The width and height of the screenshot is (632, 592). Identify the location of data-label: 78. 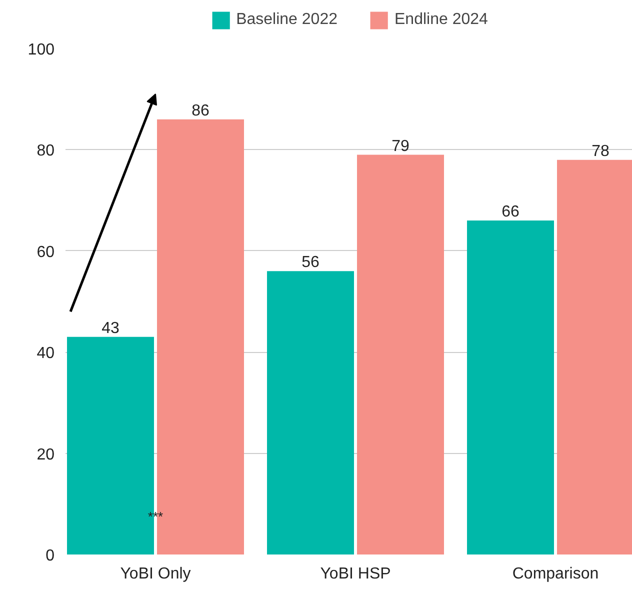
(601, 151).